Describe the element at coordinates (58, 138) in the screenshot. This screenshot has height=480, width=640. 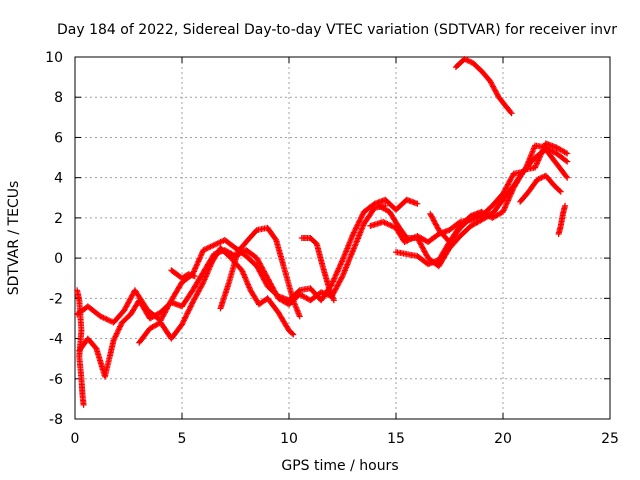
I see `y-tick-label: 6` at that location.